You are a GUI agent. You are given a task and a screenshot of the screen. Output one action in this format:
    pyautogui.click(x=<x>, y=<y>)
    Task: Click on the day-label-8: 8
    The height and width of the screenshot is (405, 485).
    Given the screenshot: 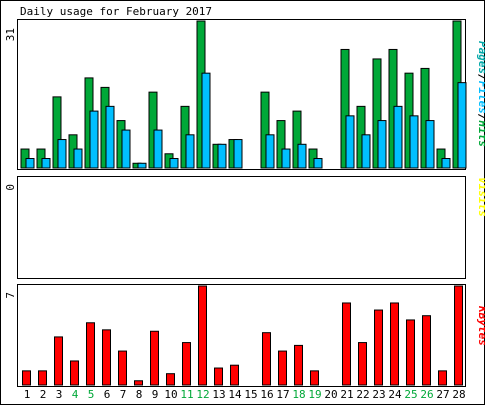 What is the action you would take?
    pyautogui.click(x=139, y=394)
    